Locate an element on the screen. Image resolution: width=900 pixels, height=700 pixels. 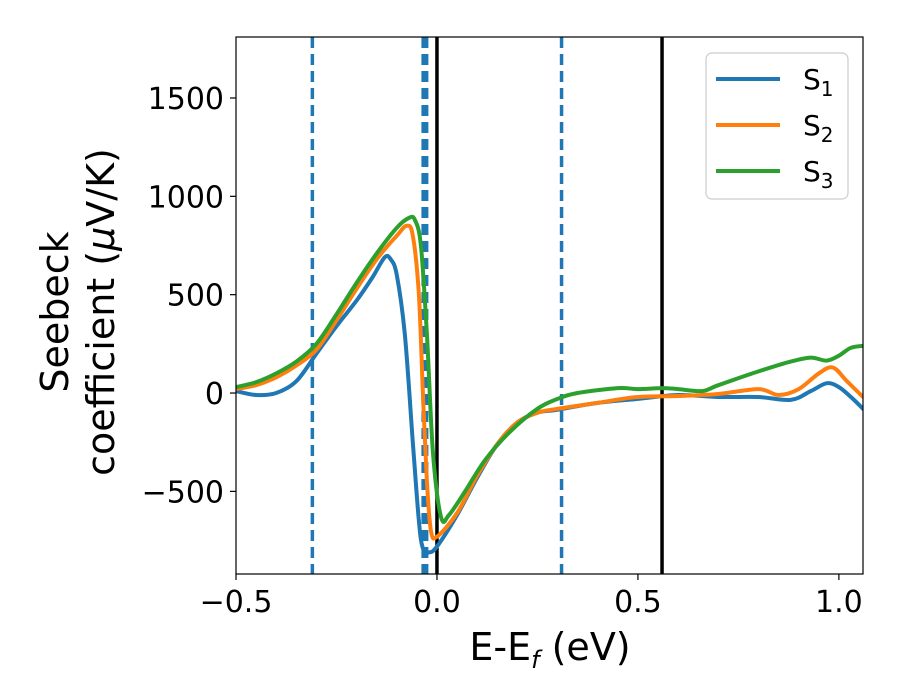
y-axis-label-line2: coefficient (μV/K) is located at coordinates (101, 312).